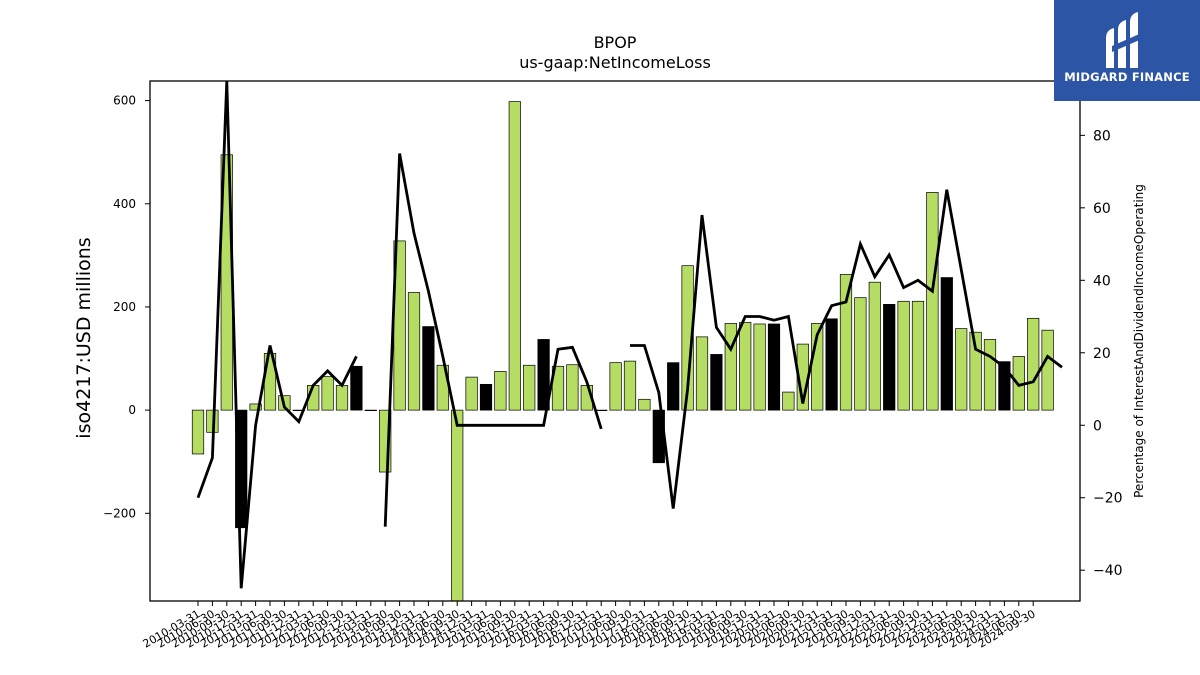 The height and width of the screenshot is (675, 1200). I want to click on y-tick-label: 600, so click(124, 101).